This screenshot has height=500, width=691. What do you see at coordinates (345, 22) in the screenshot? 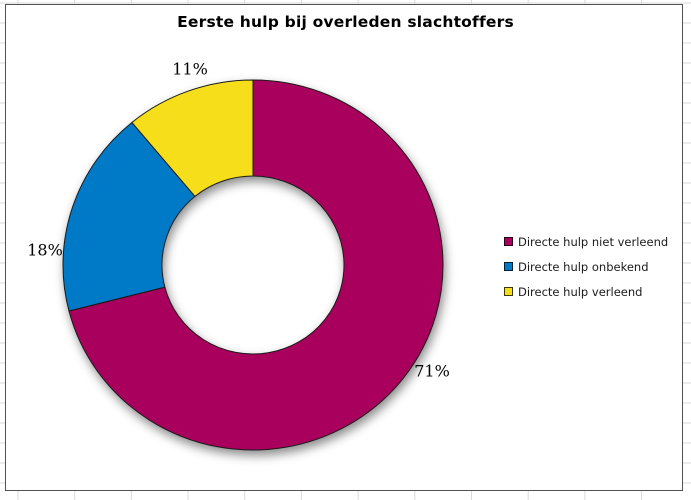
I see `chart-title: Eerste hulp bij overleden slachtoffers` at bounding box center [345, 22].